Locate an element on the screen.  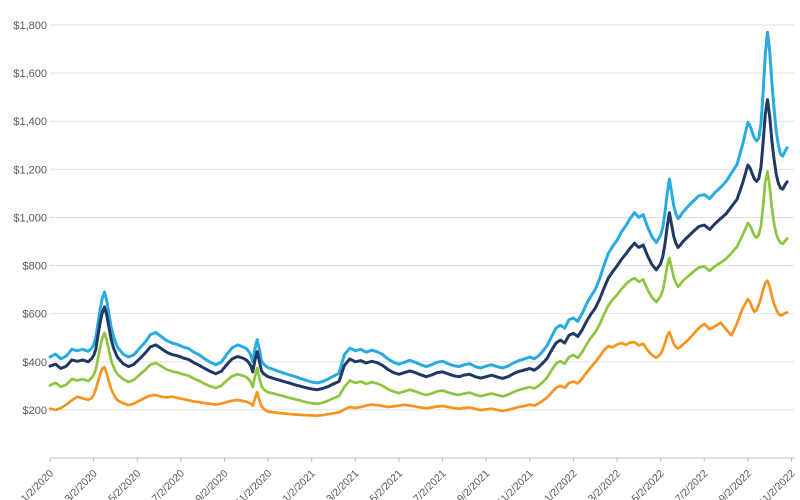
x-axis-label-9: 7/2/2021 is located at coordinates (429, 484).